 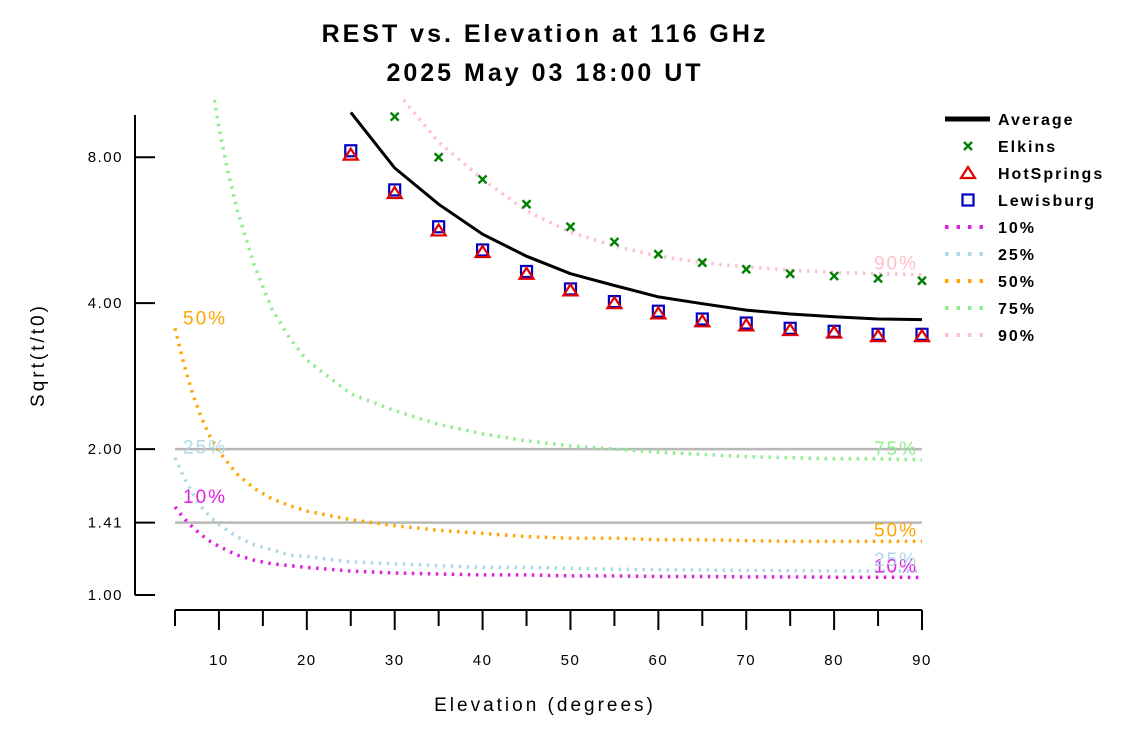 What do you see at coordinates (896, 566) in the screenshot?
I see `curve-label-right-10pct: 10%` at bounding box center [896, 566].